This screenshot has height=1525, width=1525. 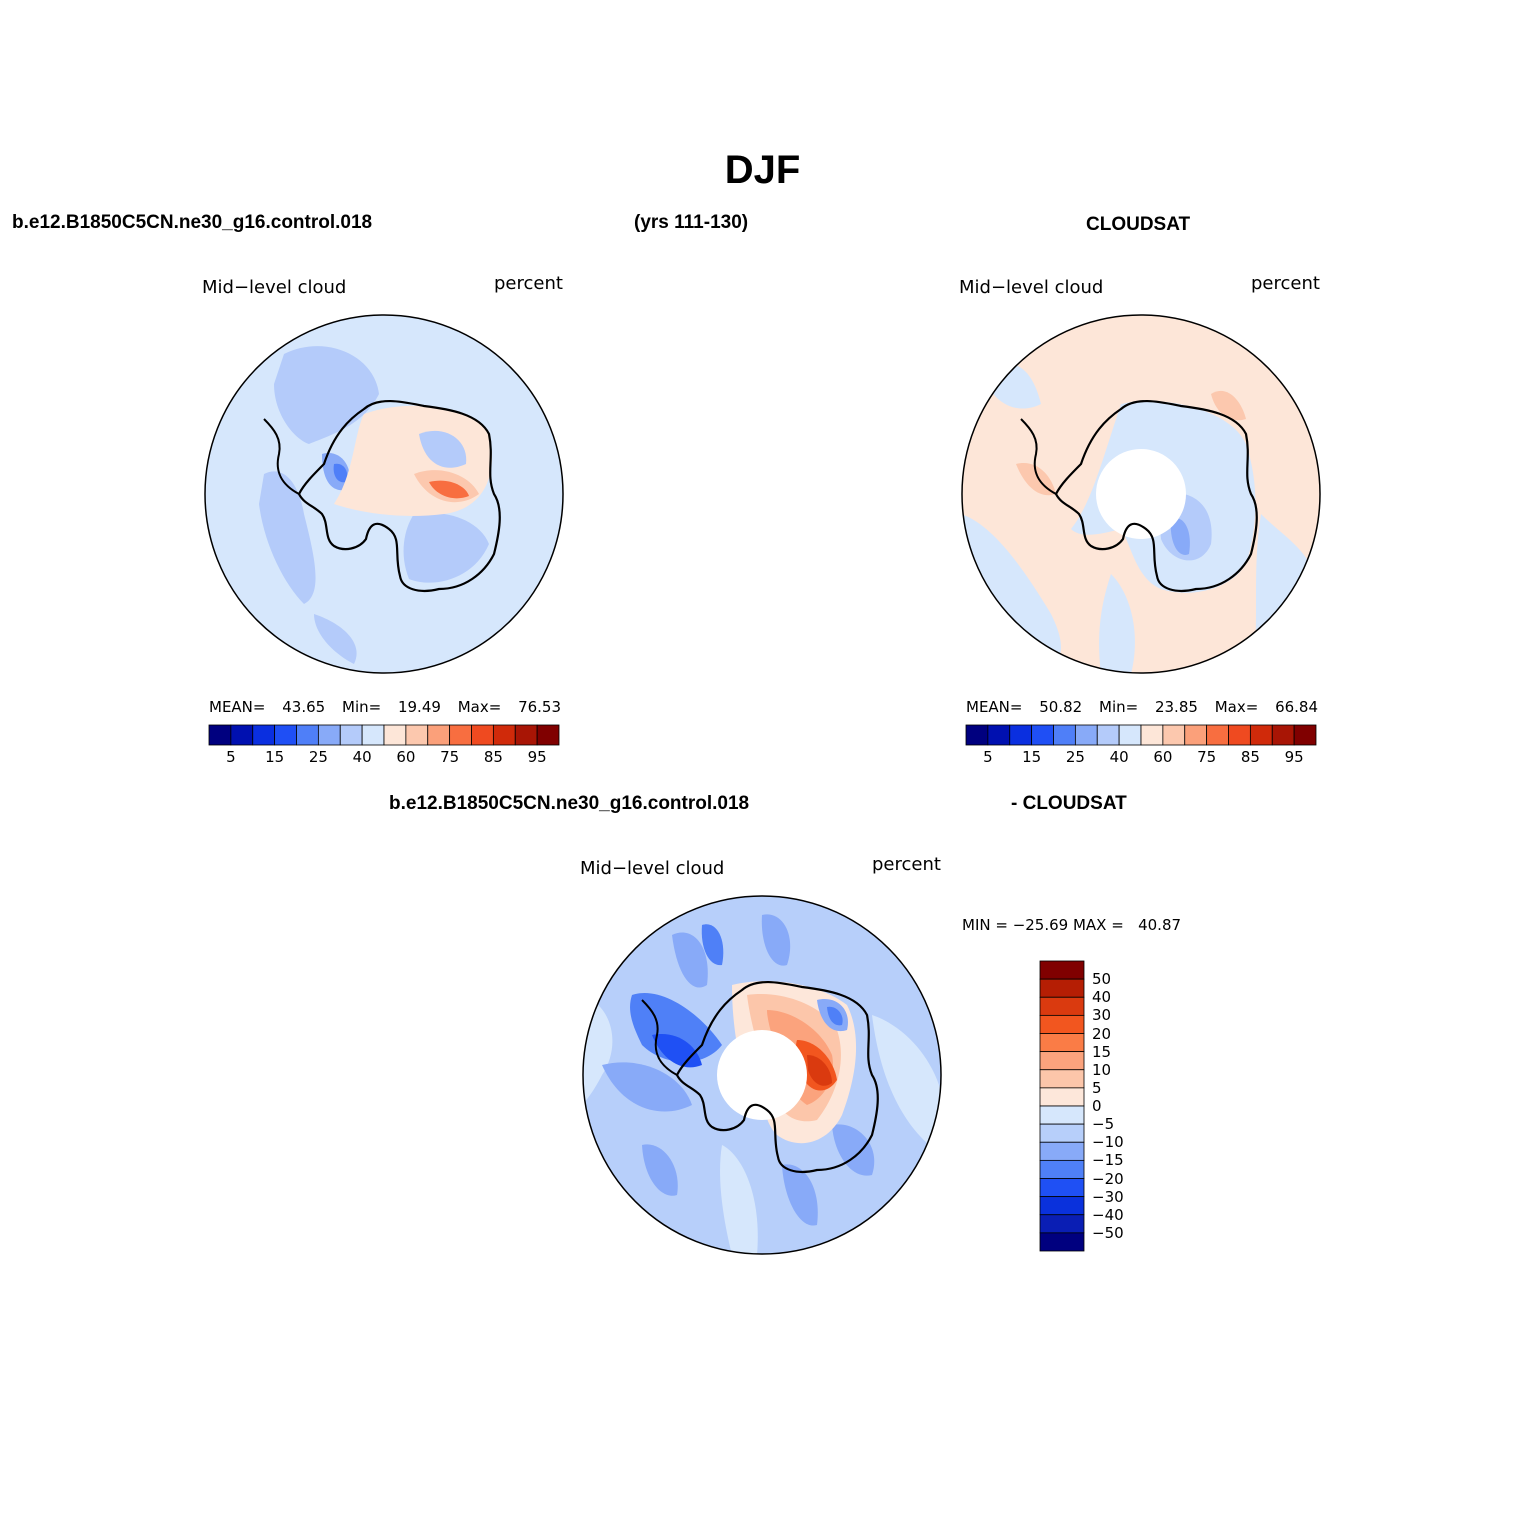 I want to click on diff-colorbar-tick: 20, so click(x=1102, y=1033).